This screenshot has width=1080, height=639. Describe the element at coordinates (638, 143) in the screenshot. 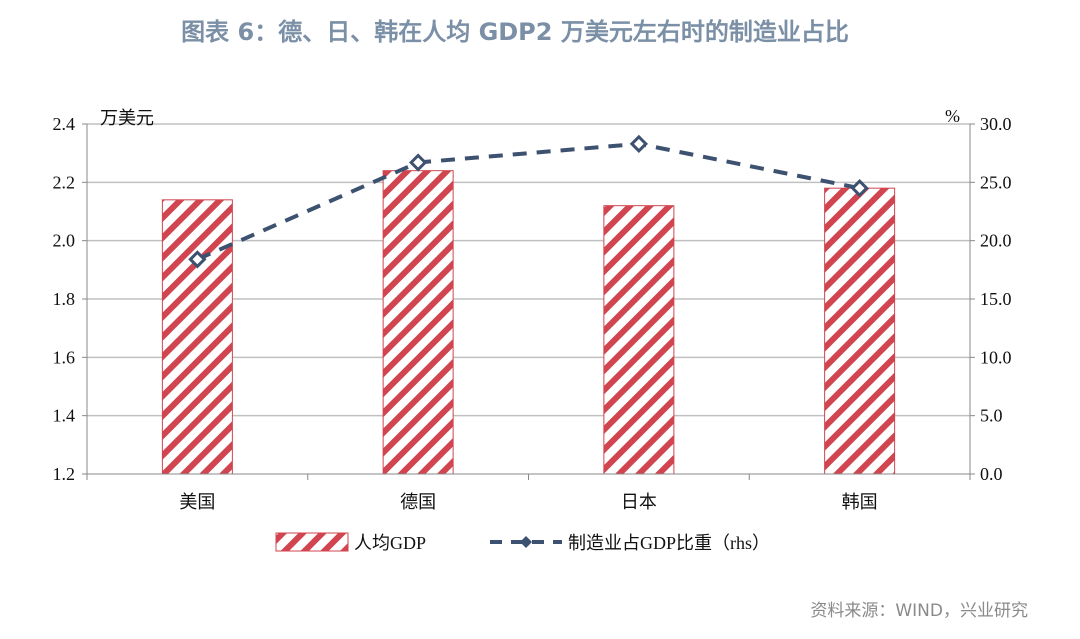

I see `line-point-日本` at that location.